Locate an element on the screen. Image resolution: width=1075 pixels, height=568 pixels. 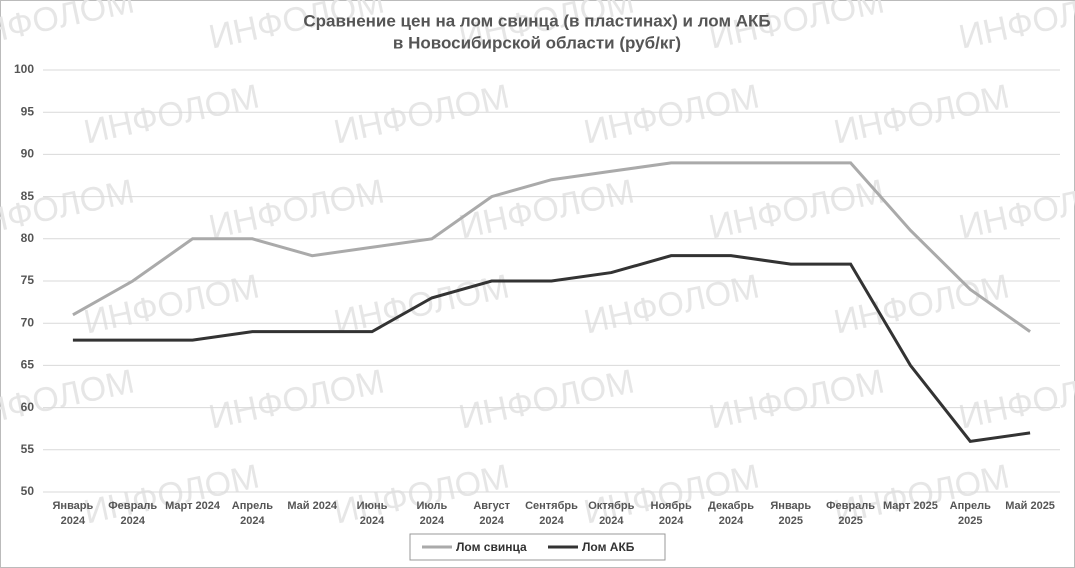
y-tick-label: 95 is located at coordinates (28, 111).